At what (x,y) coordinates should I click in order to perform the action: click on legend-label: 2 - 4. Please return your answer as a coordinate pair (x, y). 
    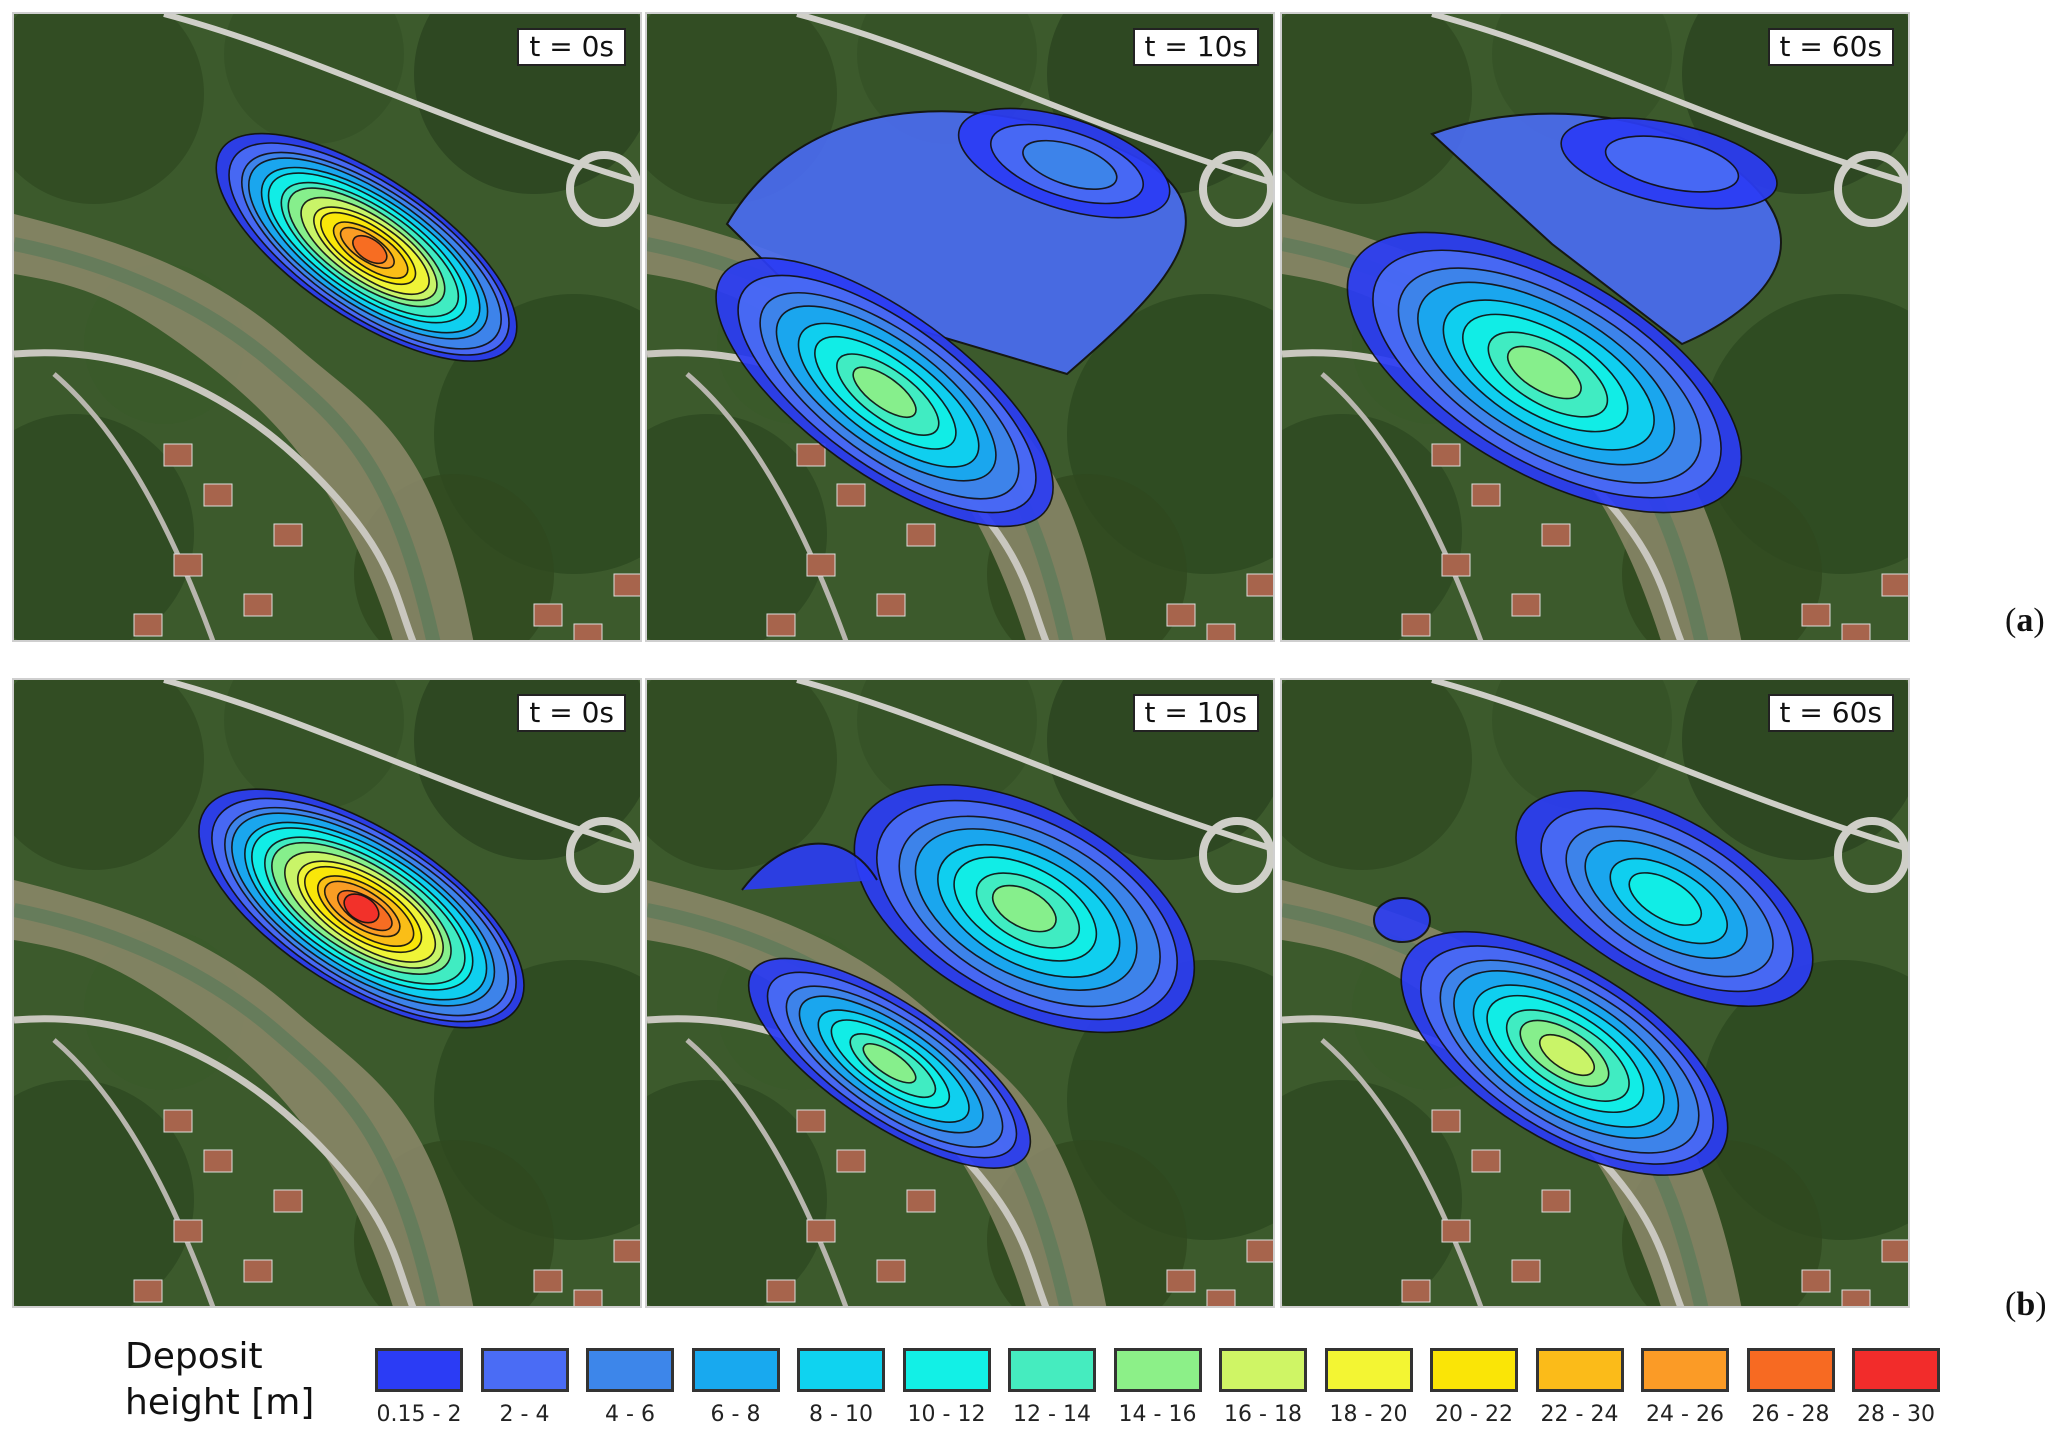
    Looking at the image, I should click on (524, 1414).